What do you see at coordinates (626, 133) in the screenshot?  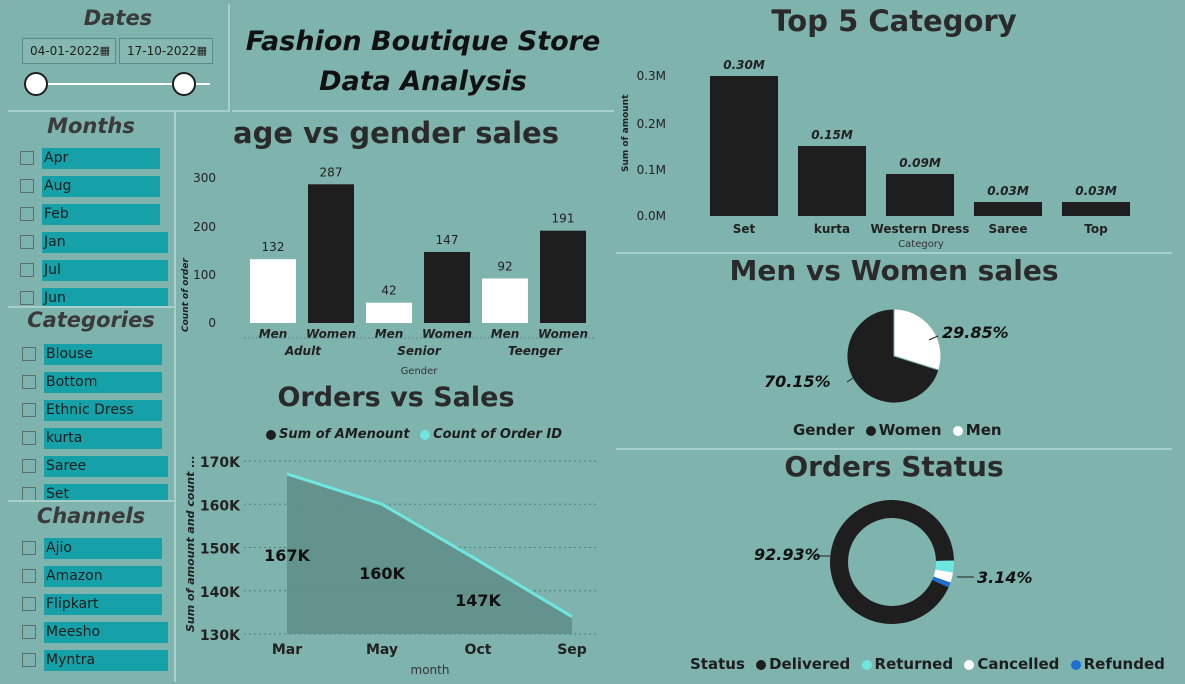 I see `top5-ylabel: Sum of amount` at bounding box center [626, 133].